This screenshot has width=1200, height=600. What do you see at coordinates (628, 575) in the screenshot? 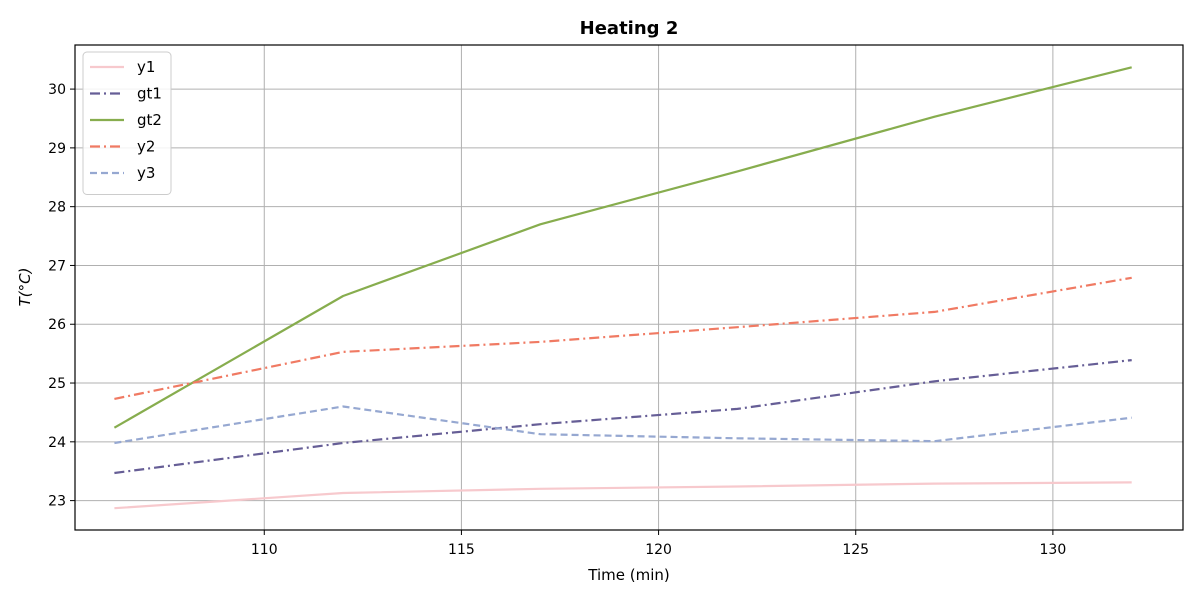
I see `x-axis-label: Time (min)` at bounding box center [628, 575].